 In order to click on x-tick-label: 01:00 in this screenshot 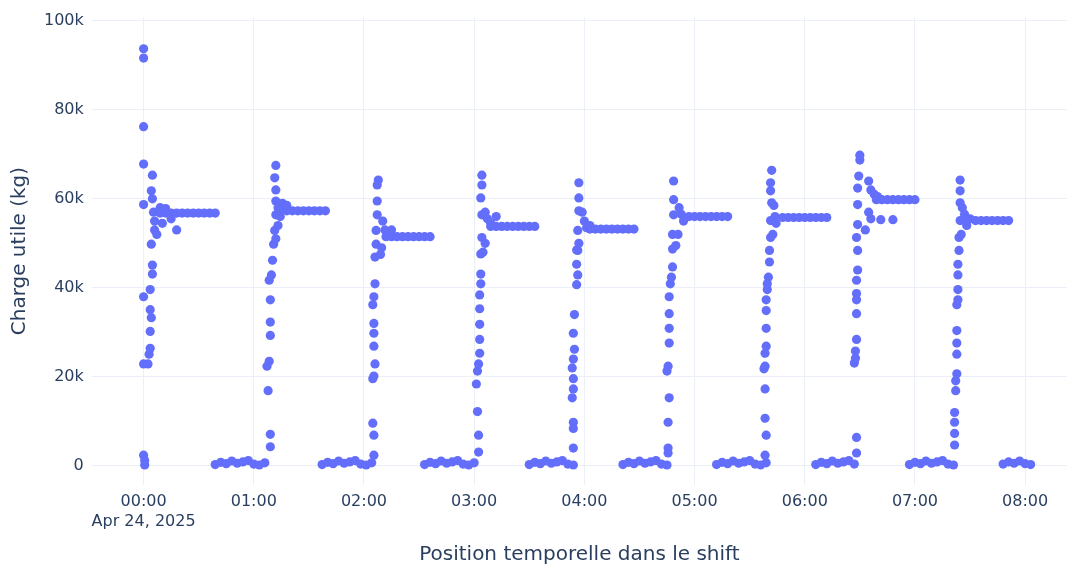, I will do `click(253, 501)`.